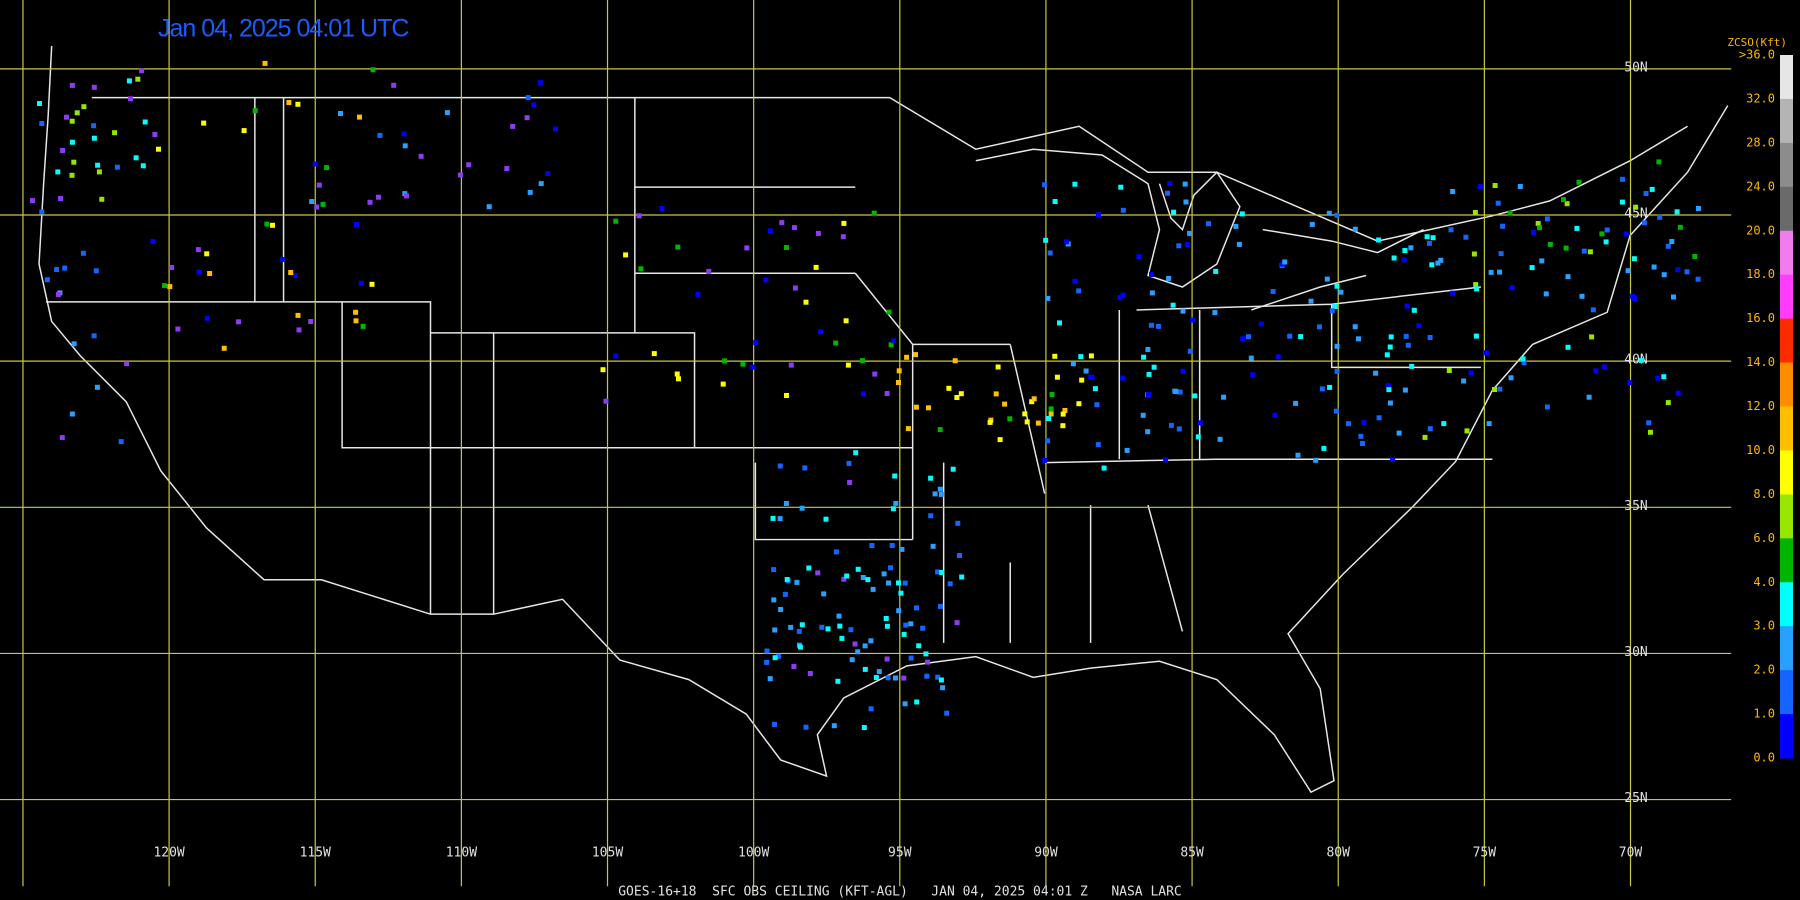  I want to click on lon-label: 80W, so click(1338, 853).